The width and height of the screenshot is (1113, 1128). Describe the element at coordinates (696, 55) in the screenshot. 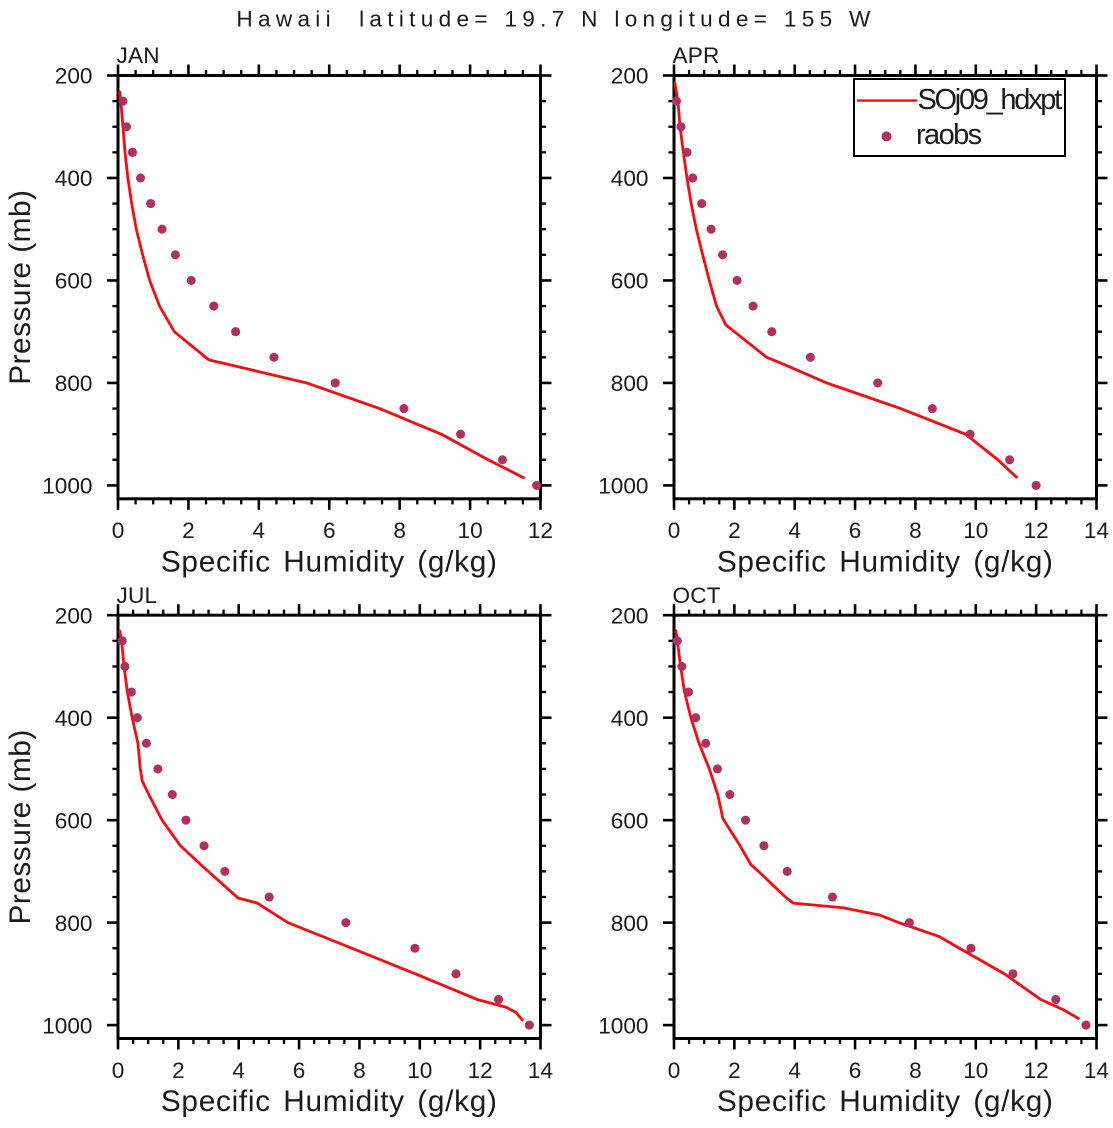

I see `svg-text: APR` at that location.